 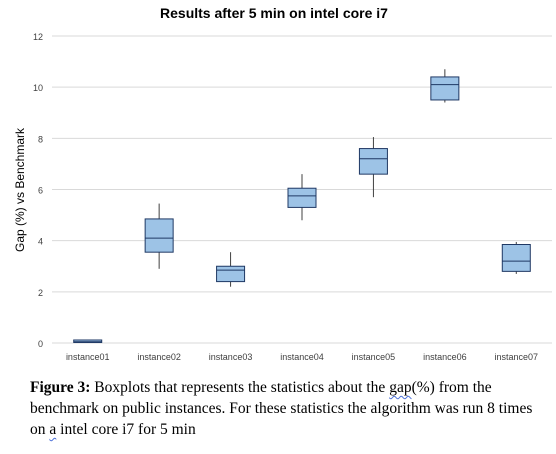 What do you see at coordinates (159, 357) in the screenshot?
I see `x-tick-label-instance02: instance02` at bounding box center [159, 357].